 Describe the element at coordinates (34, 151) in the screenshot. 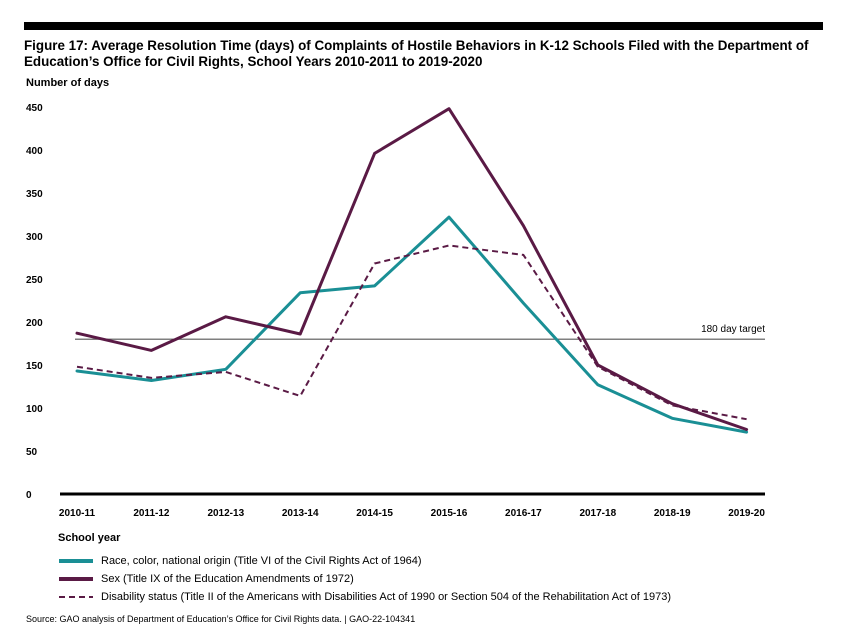

I see `y-tick-label: 400` at that location.